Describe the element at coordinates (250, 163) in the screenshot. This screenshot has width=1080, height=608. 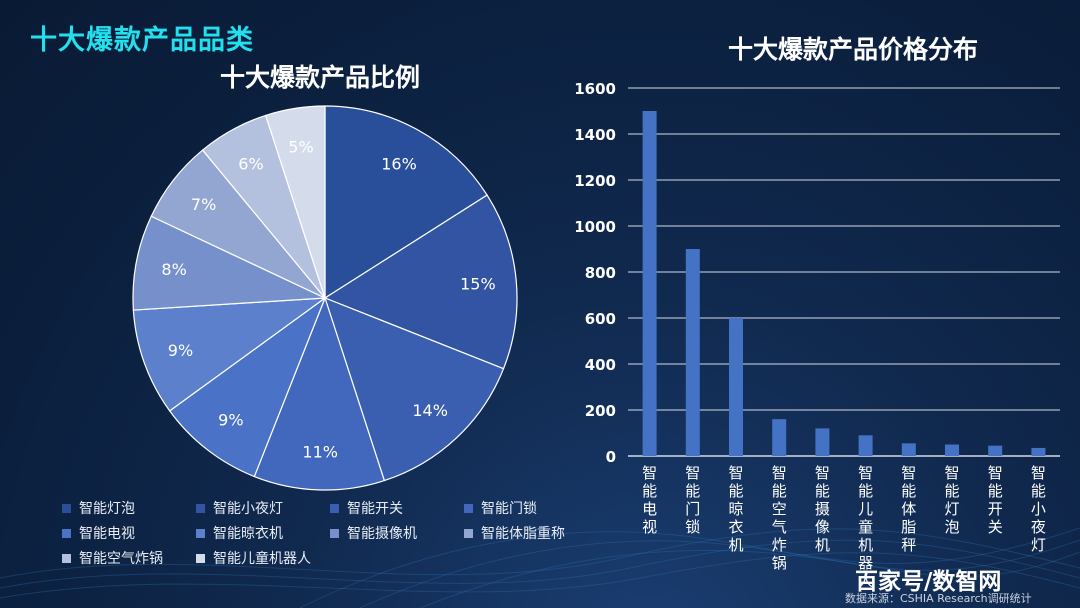
I see `pie-slice-label: 6%` at that location.